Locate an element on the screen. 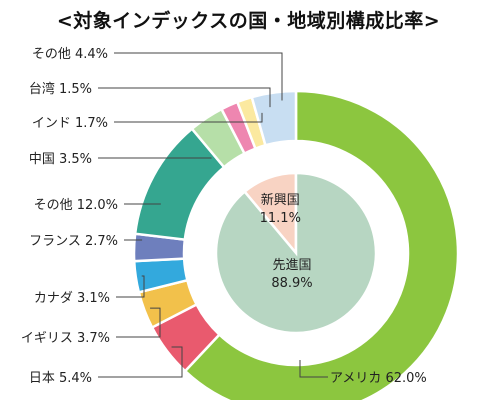 The image size is (497, 400). inner-slice is located at coordinates (296, 253).